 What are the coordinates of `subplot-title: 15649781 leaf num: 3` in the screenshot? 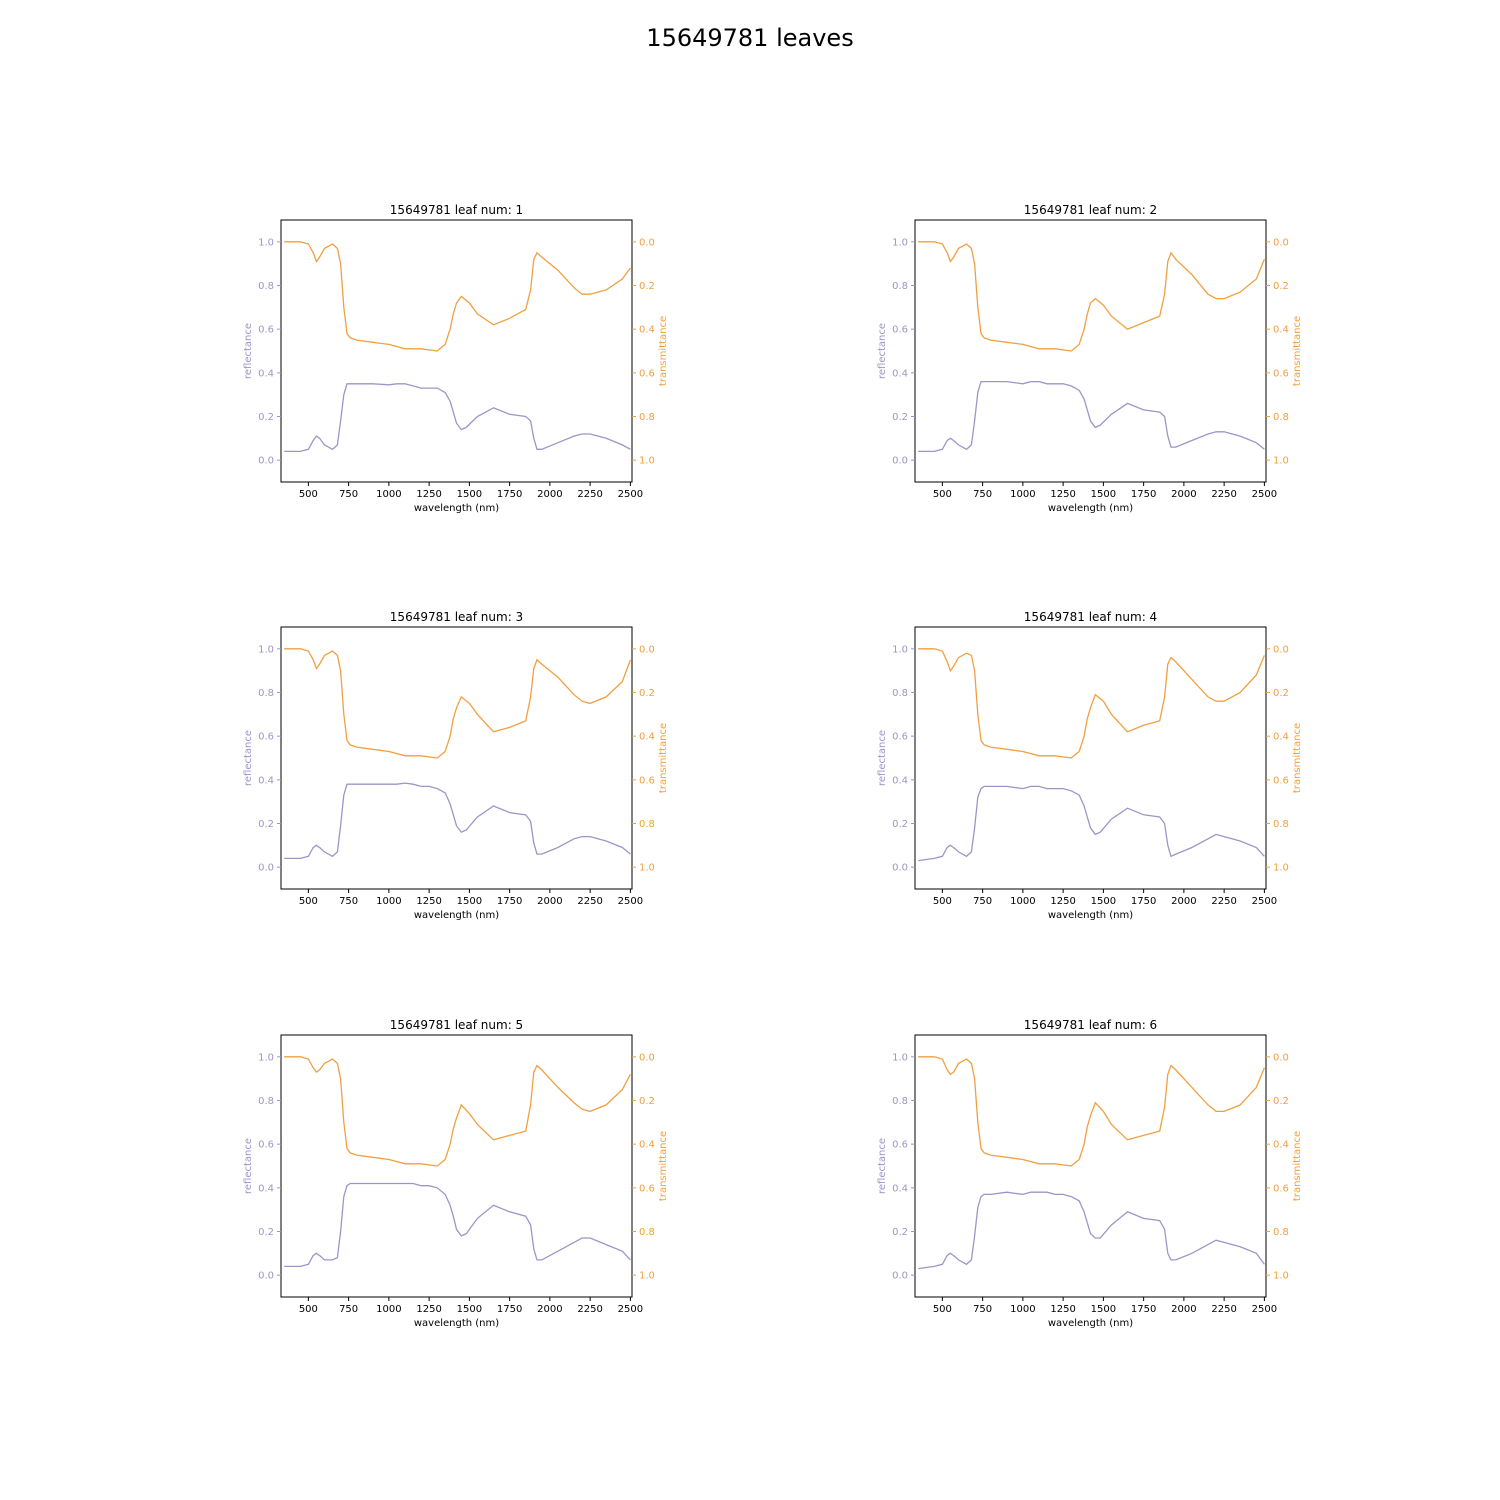 It's located at (456, 617).